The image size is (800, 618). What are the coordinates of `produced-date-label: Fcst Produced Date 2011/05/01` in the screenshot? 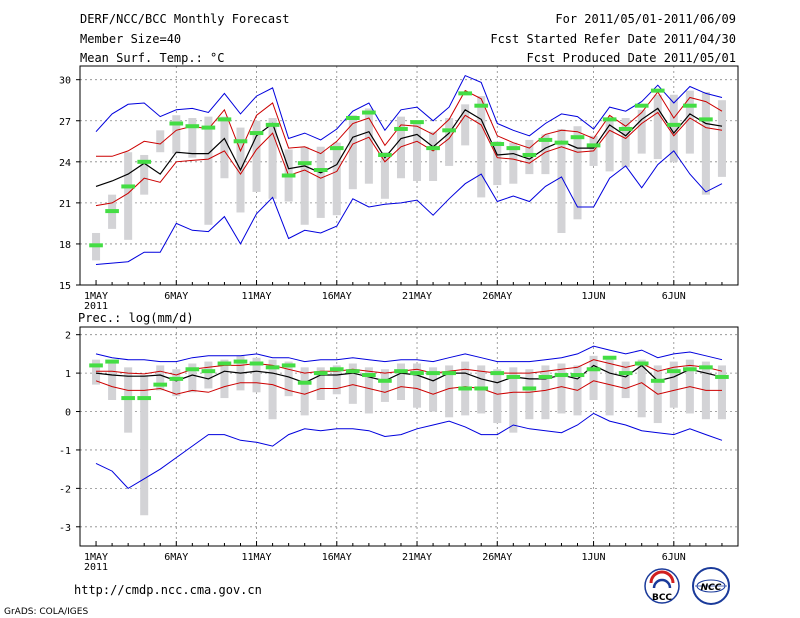 It's located at (631, 58).